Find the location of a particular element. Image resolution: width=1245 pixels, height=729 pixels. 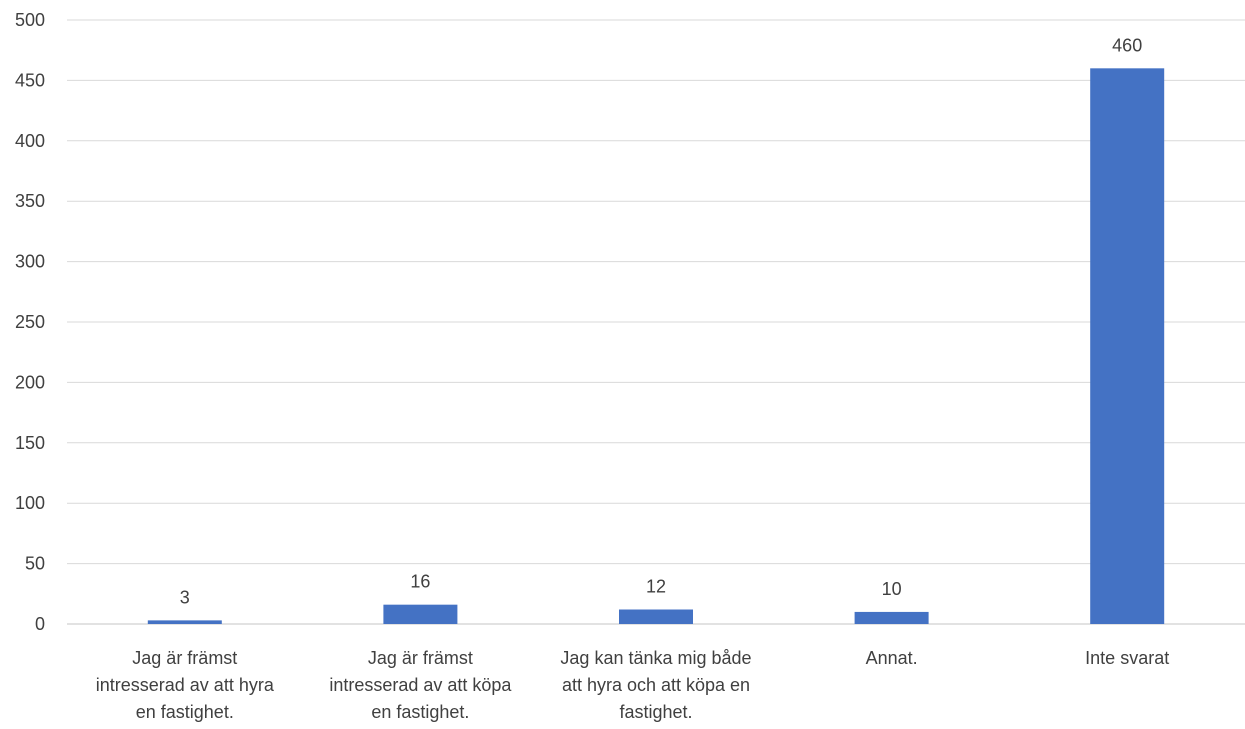

x-category-label-line: Inte svarat is located at coordinates (1127, 658).